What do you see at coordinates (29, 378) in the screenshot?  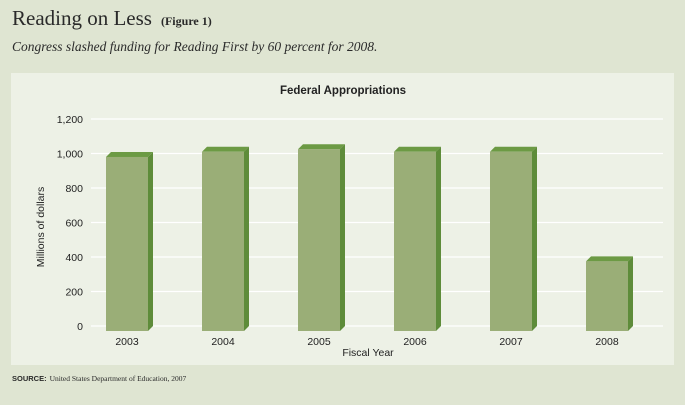 I see `source-label: SOURCE:` at bounding box center [29, 378].